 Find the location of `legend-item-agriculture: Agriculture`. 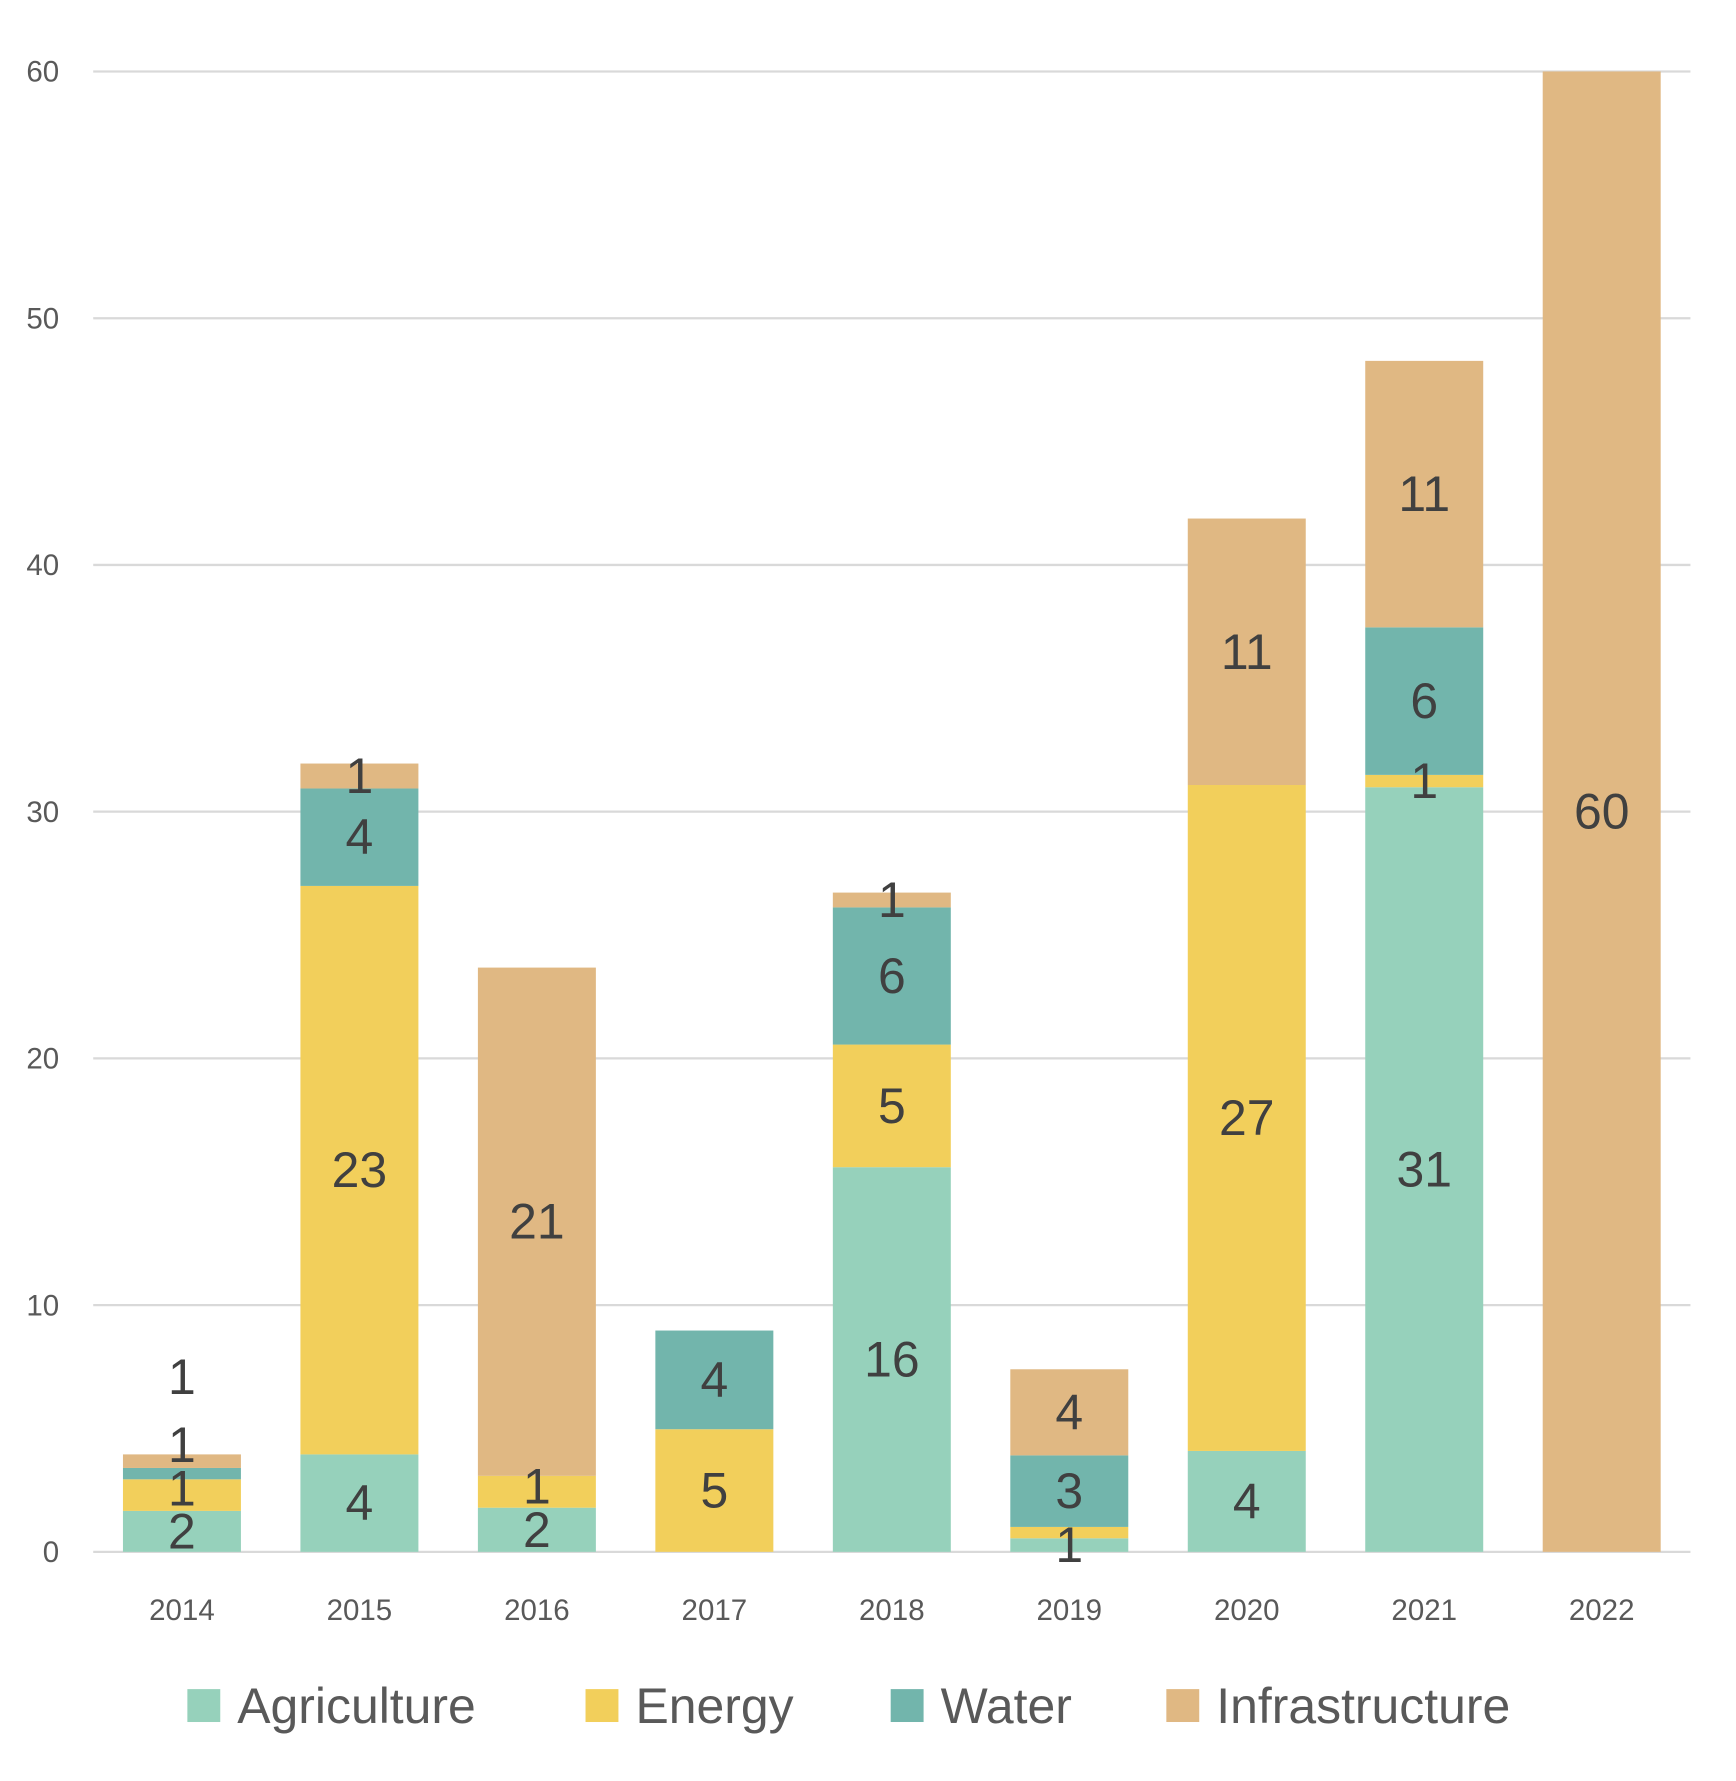

legend-item-agriculture: Agriculture is located at coordinates (331, 1706).